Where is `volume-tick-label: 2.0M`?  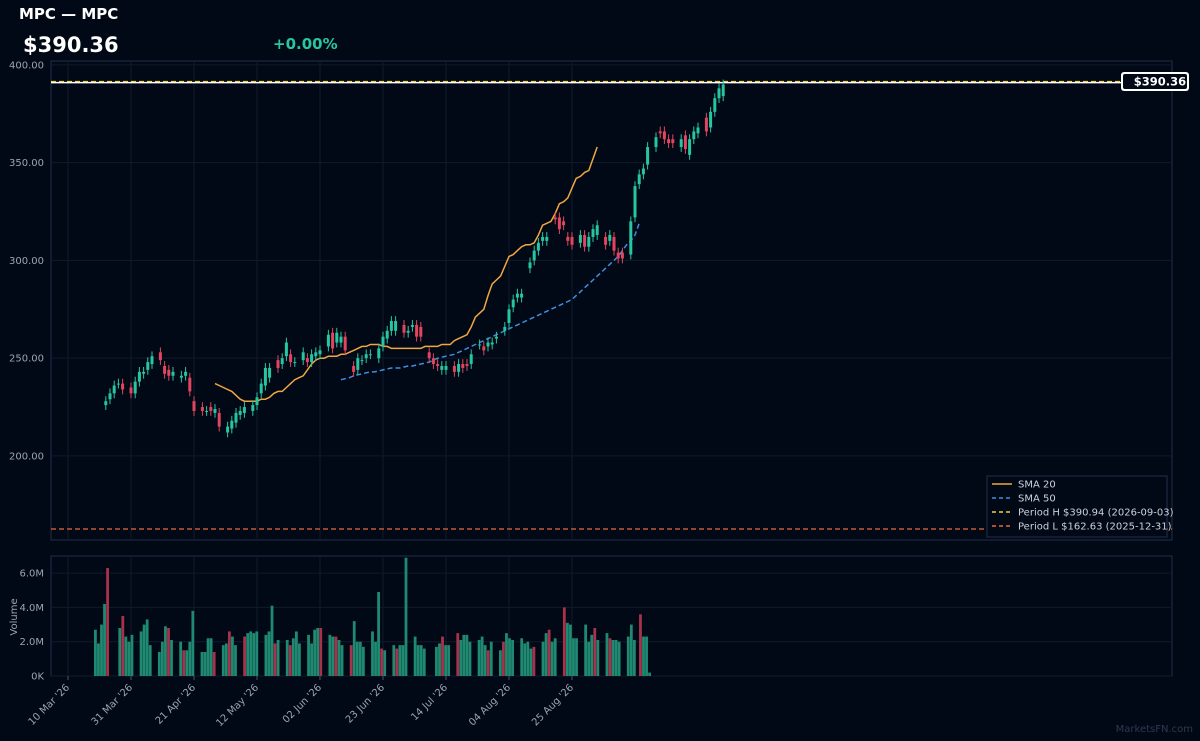 volume-tick-label: 2.0M is located at coordinates (31, 642).